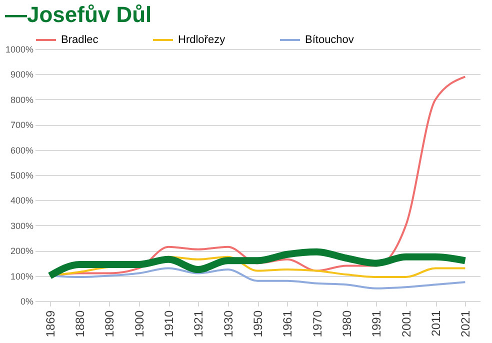 This screenshot has height=343, width=492. Describe the element at coordinates (50, 324) in the screenshot. I see `x-tick-label: 1869` at that location.